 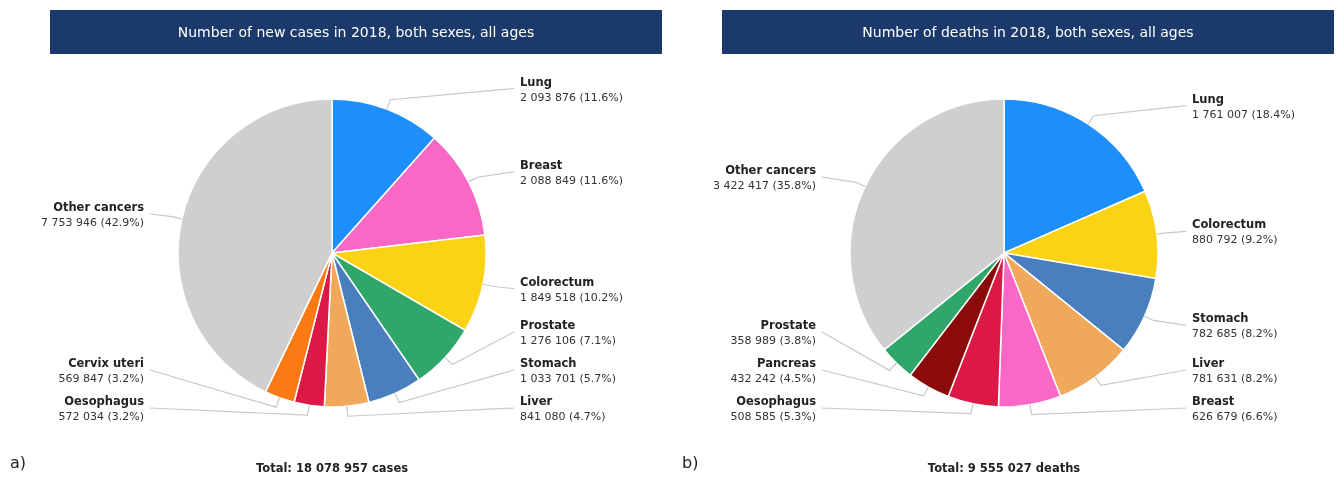 What do you see at coordinates (764, 186) in the screenshot?
I see `data-label: 3 422 417 (35.8%)` at bounding box center [764, 186].